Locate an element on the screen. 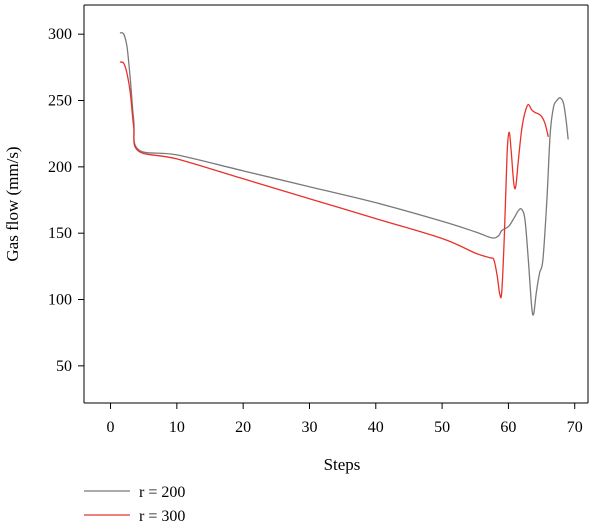 Image resolution: width=600 pixels, height=527 pixels. x-tick-label: 50 is located at coordinates (442, 427).